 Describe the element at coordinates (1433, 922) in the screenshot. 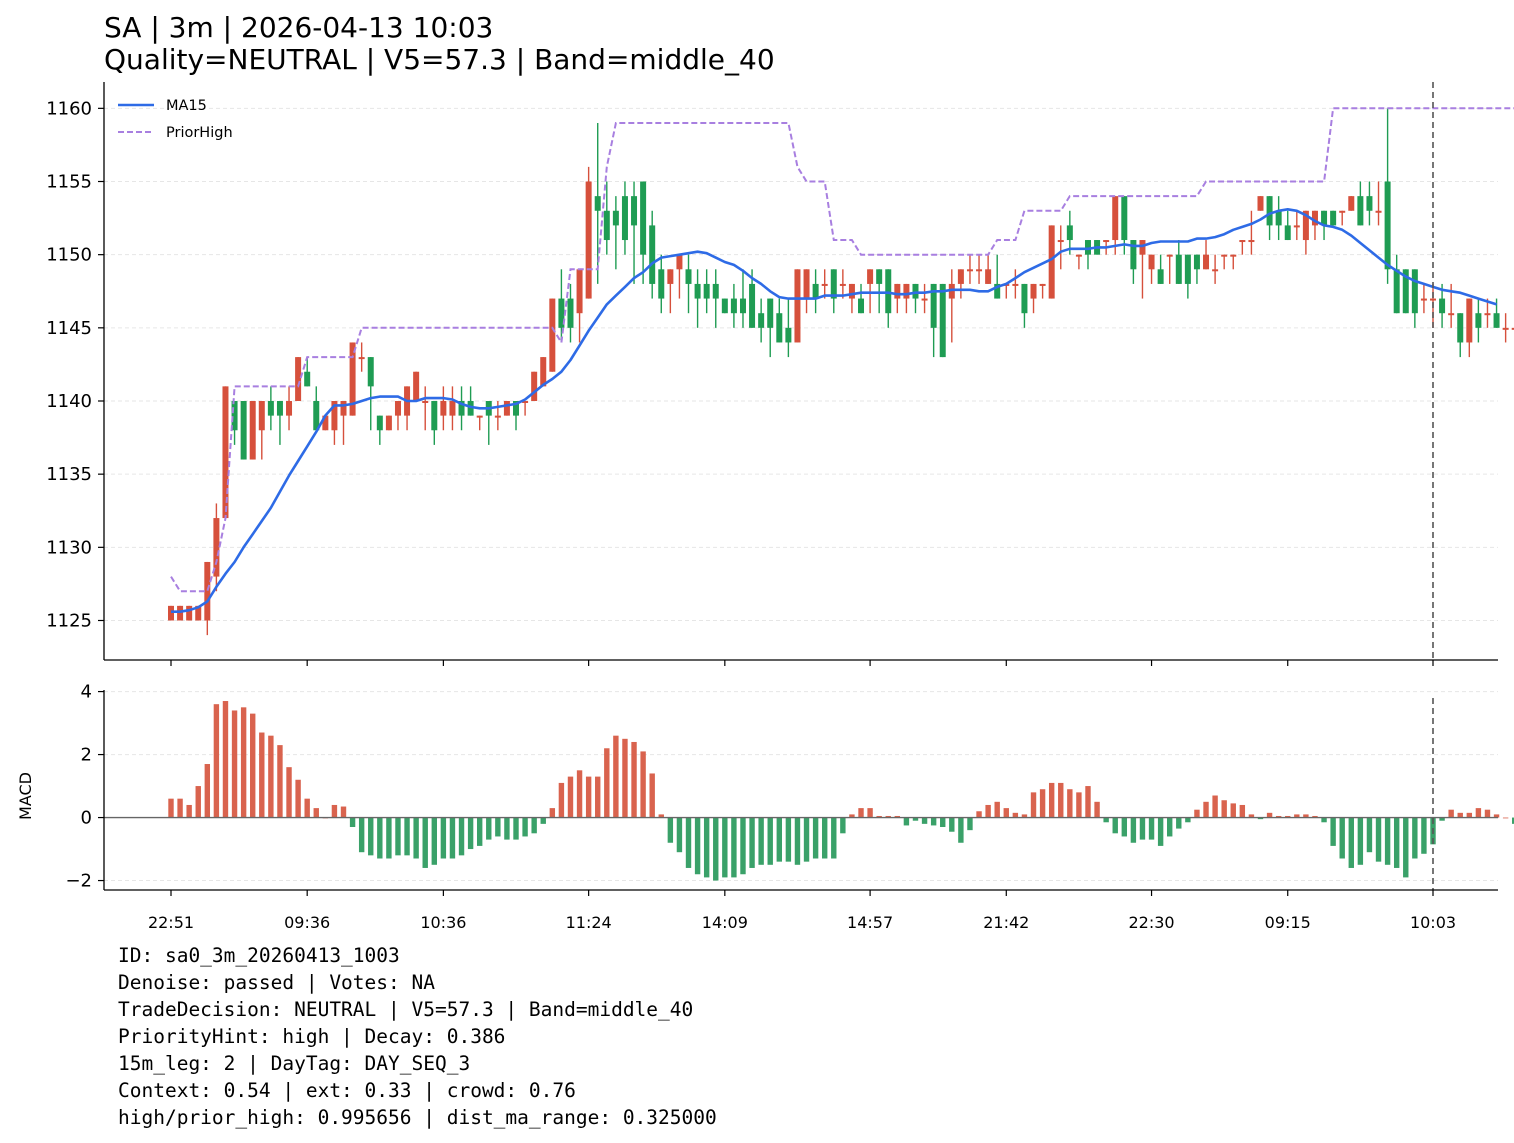

I see `xtick-label: 10:03` at that location.